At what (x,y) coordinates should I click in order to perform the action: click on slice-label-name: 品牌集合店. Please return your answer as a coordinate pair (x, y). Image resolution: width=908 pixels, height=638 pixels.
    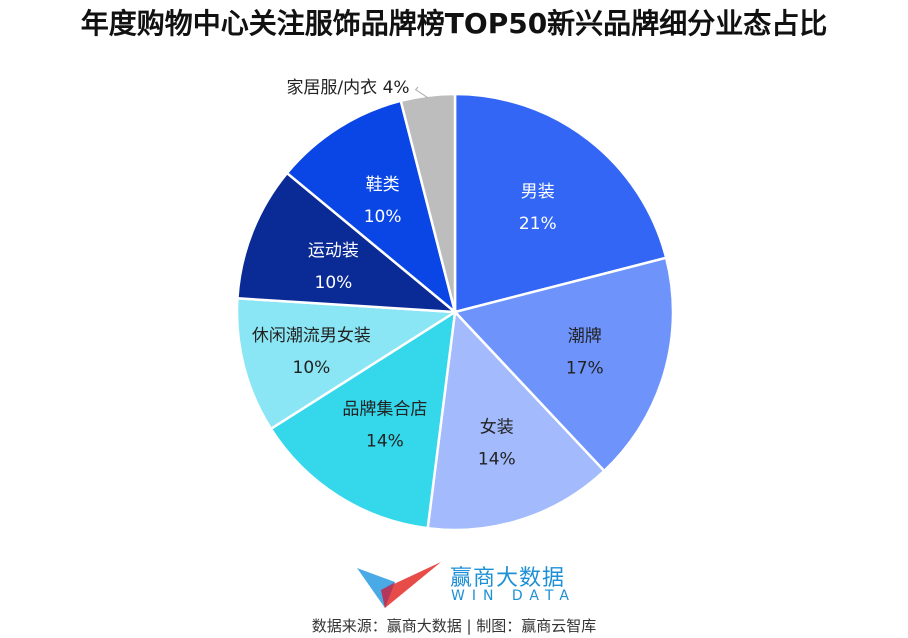
    Looking at the image, I should click on (384, 409).